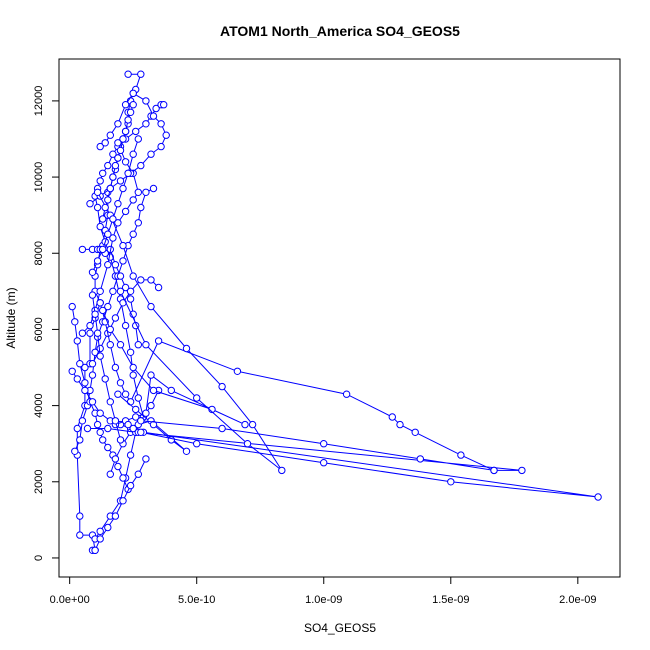 The image size is (650, 650). What do you see at coordinates (577, 600) in the screenshot?
I see `x-tick-label: 2.0e-09` at bounding box center [577, 600].